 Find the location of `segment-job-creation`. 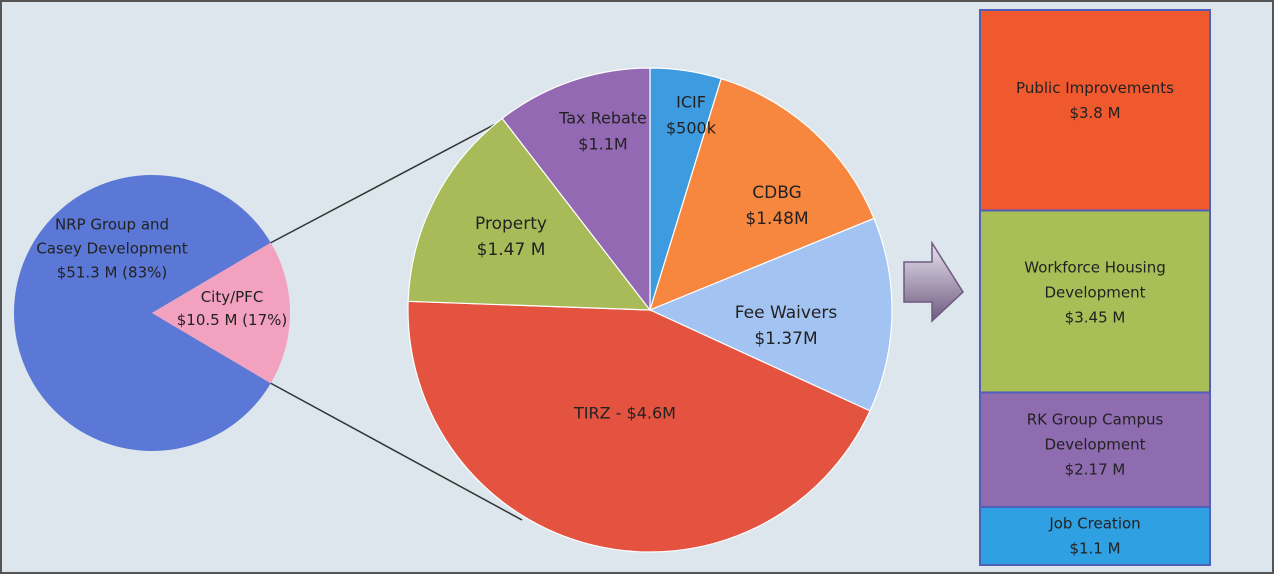

segment-job-creation is located at coordinates (1095, 535).